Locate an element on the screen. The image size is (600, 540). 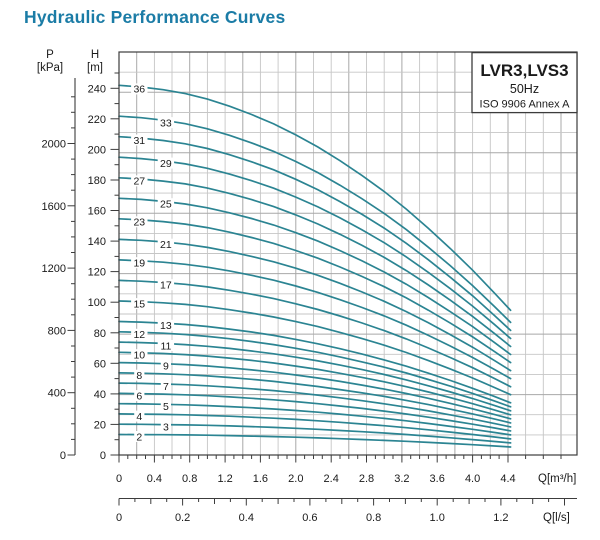
curve-label-29: 29 is located at coordinates (166, 164).